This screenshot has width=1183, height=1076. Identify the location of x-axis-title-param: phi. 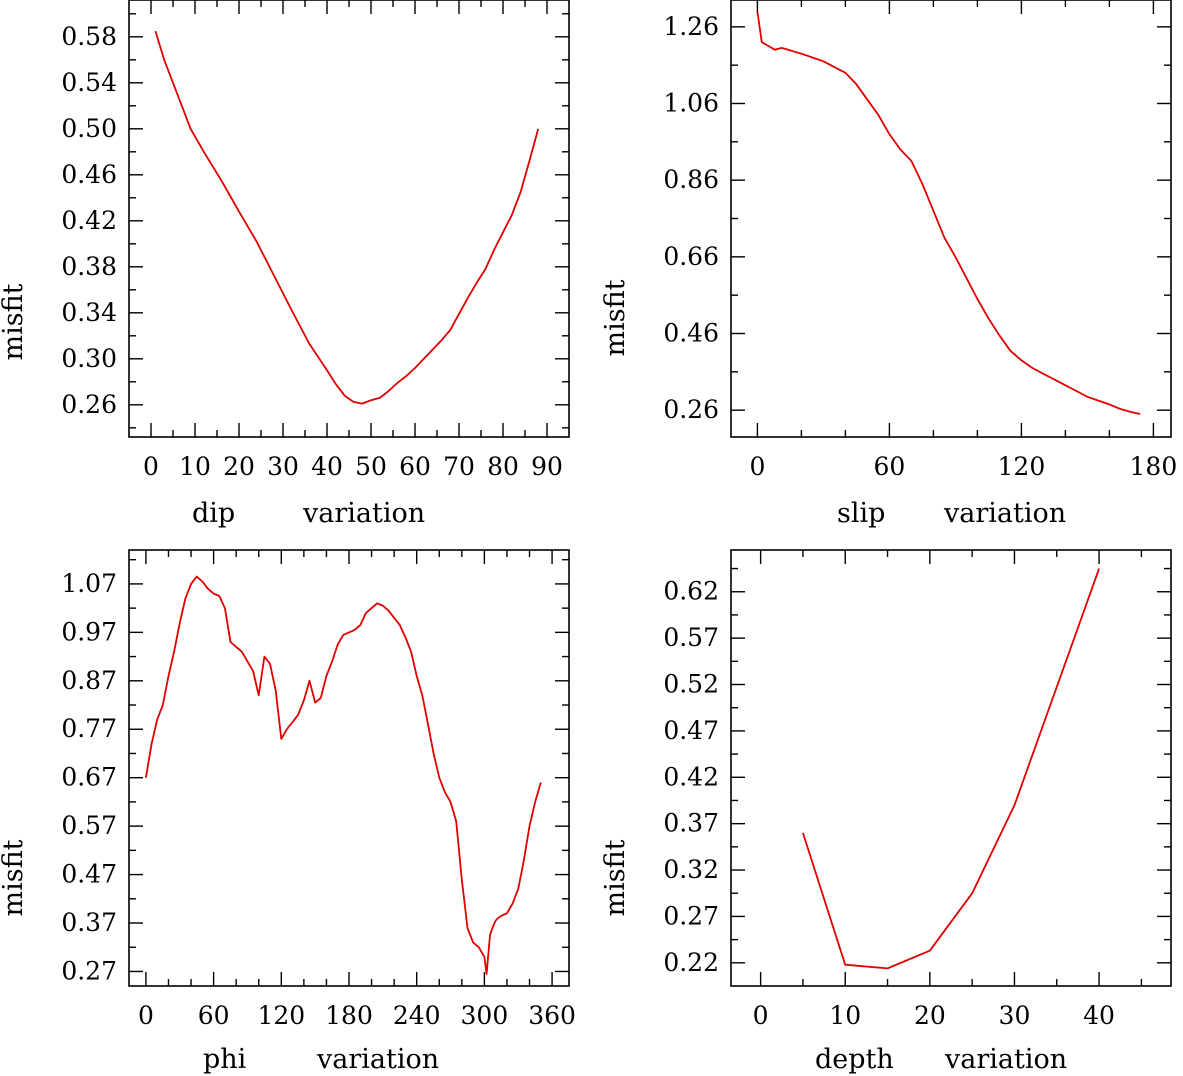
(225, 1059).